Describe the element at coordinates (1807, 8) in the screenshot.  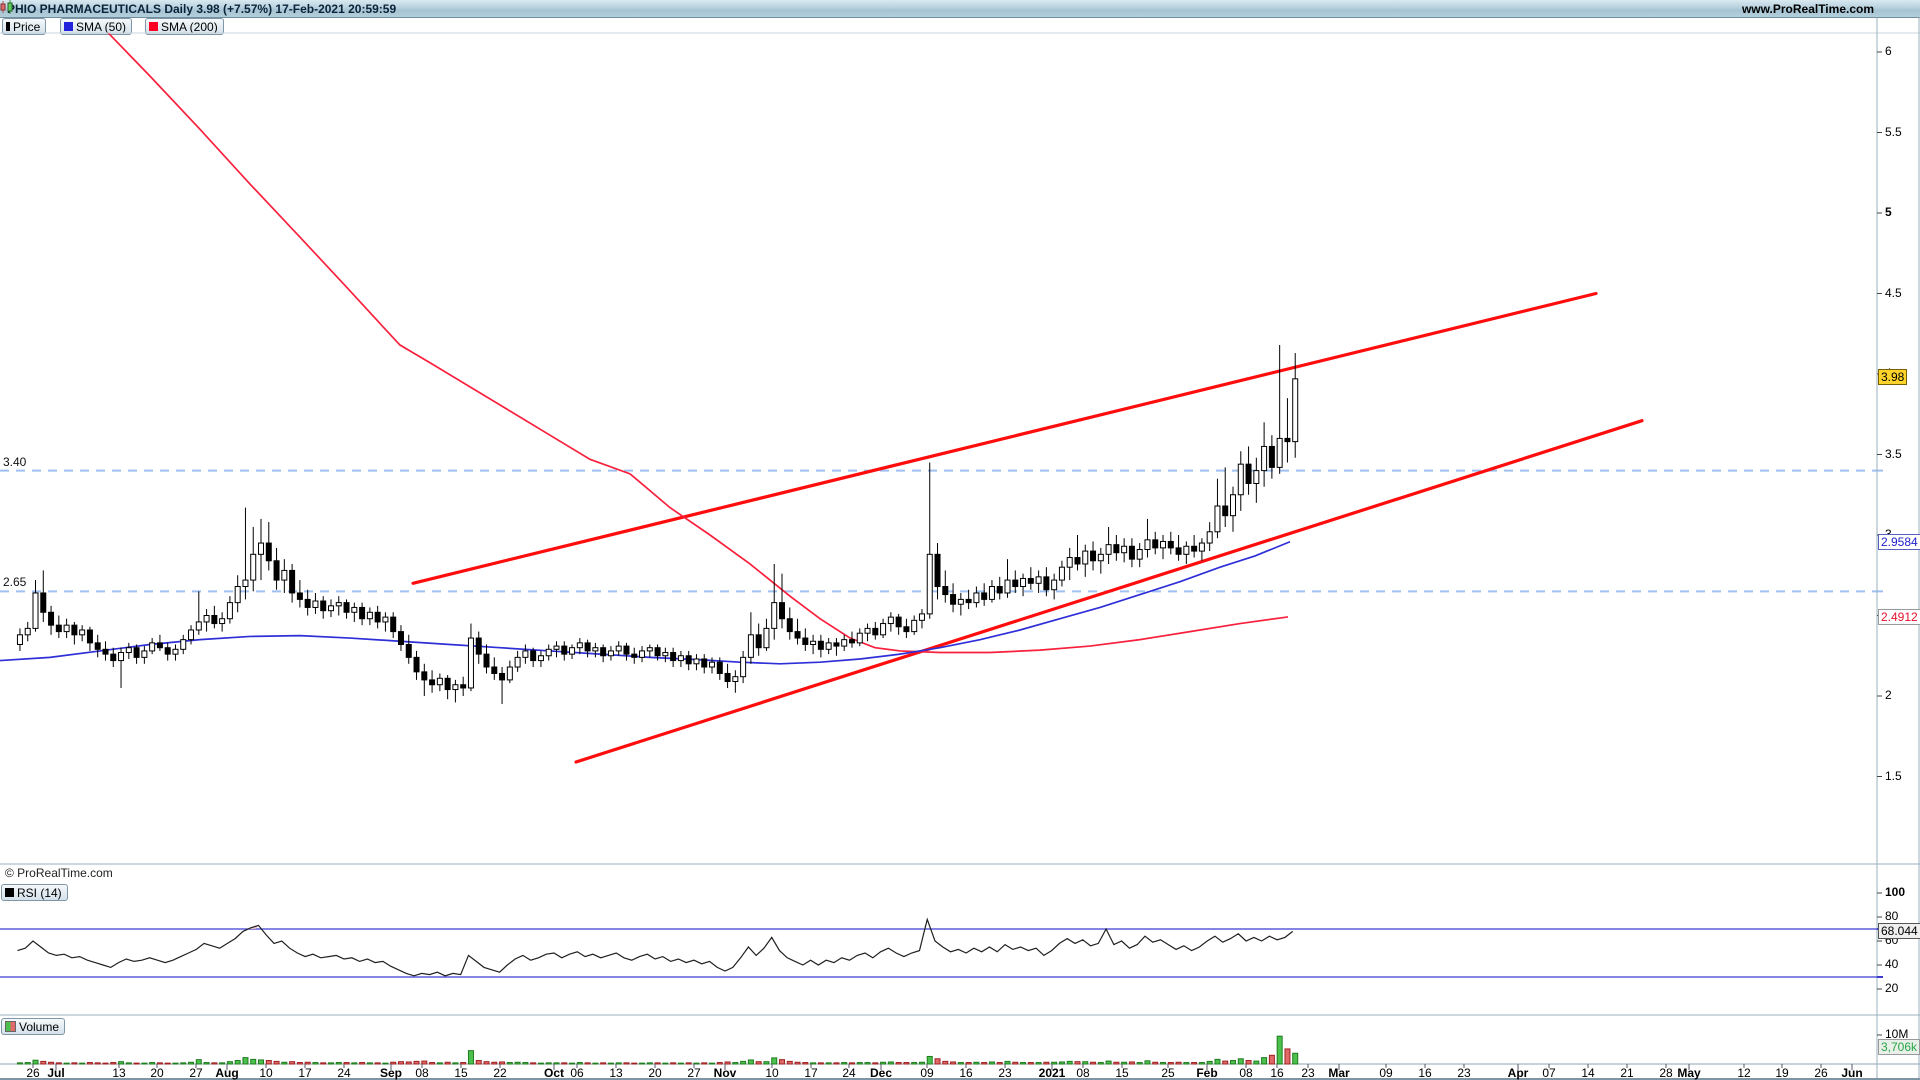
I see `prorealtime-link: www.ProRealTime.com` at that location.